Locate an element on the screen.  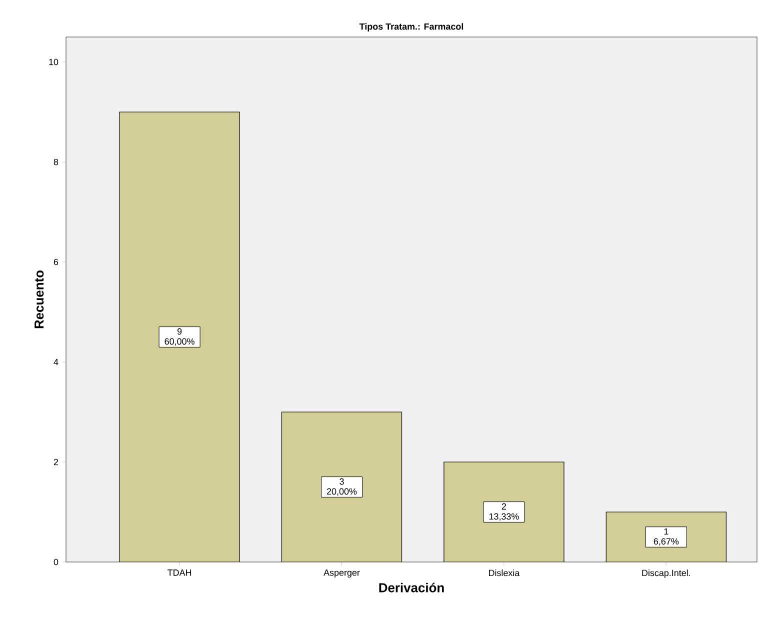
y-tick-label: 6 is located at coordinates (56, 262).